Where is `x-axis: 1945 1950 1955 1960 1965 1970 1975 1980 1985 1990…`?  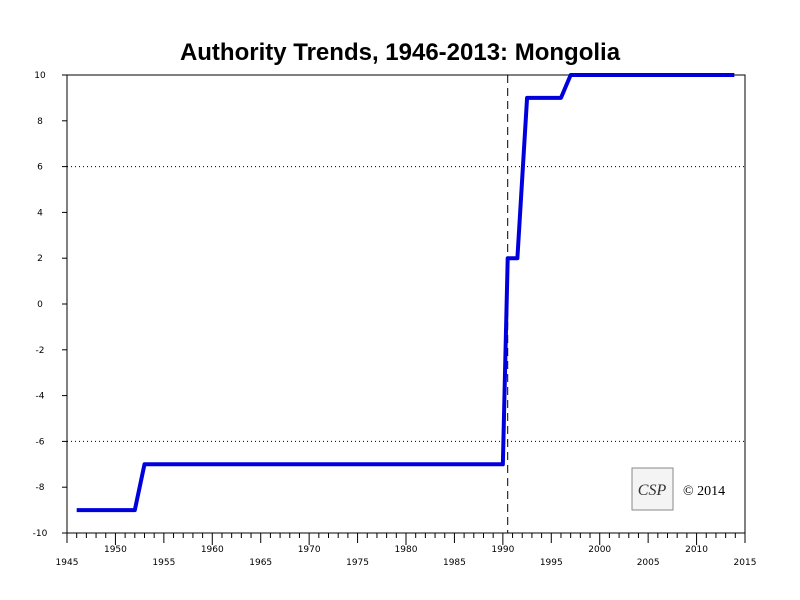
x-axis: 1945 1950 1955 1960 1965 1970 1975 1980 1985 1990… is located at coordinates (406, 550).